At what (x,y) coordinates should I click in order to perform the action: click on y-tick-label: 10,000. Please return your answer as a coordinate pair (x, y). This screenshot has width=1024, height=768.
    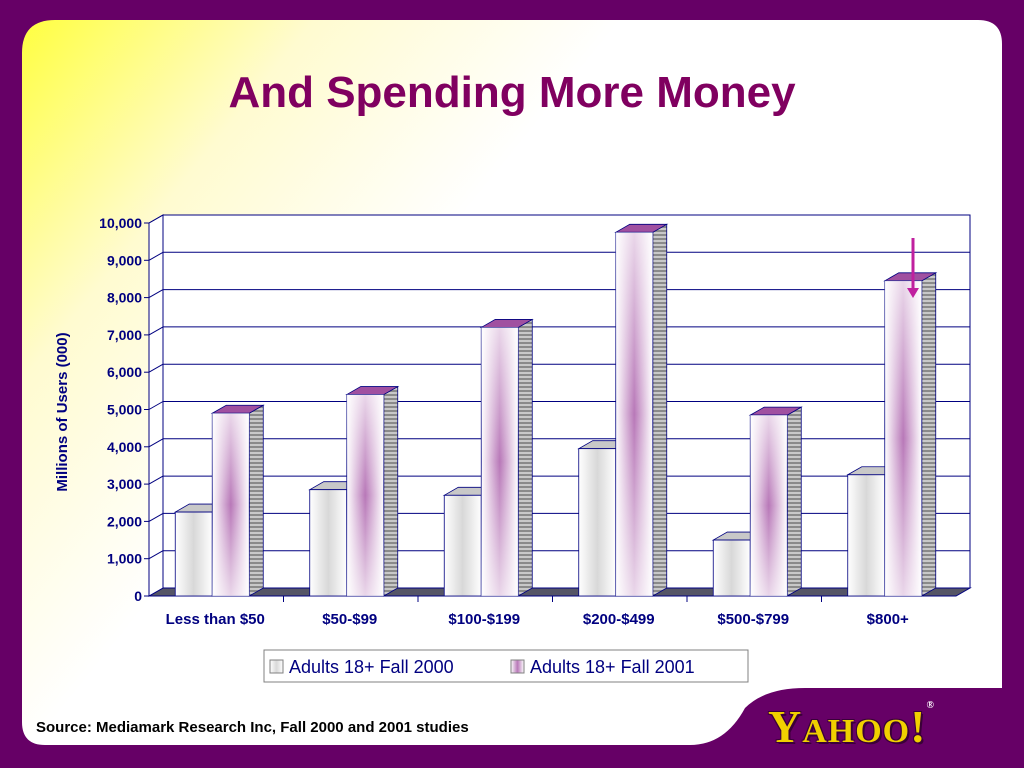
    Looking at the image, I should click on (120, 223).